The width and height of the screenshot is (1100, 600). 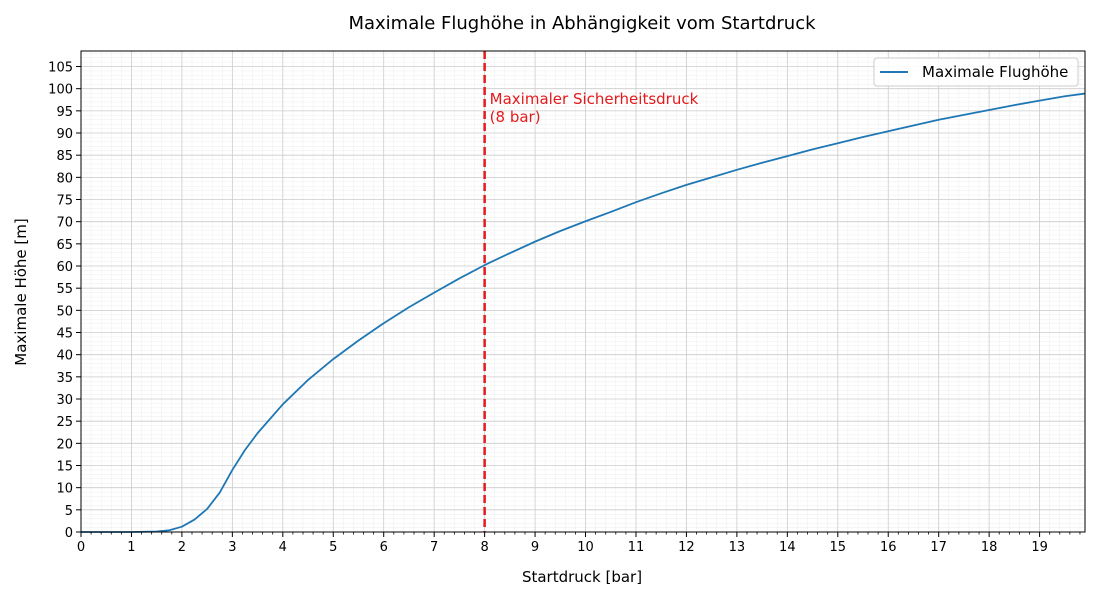 I want to click on legend-box, so click(x=976, y=72).